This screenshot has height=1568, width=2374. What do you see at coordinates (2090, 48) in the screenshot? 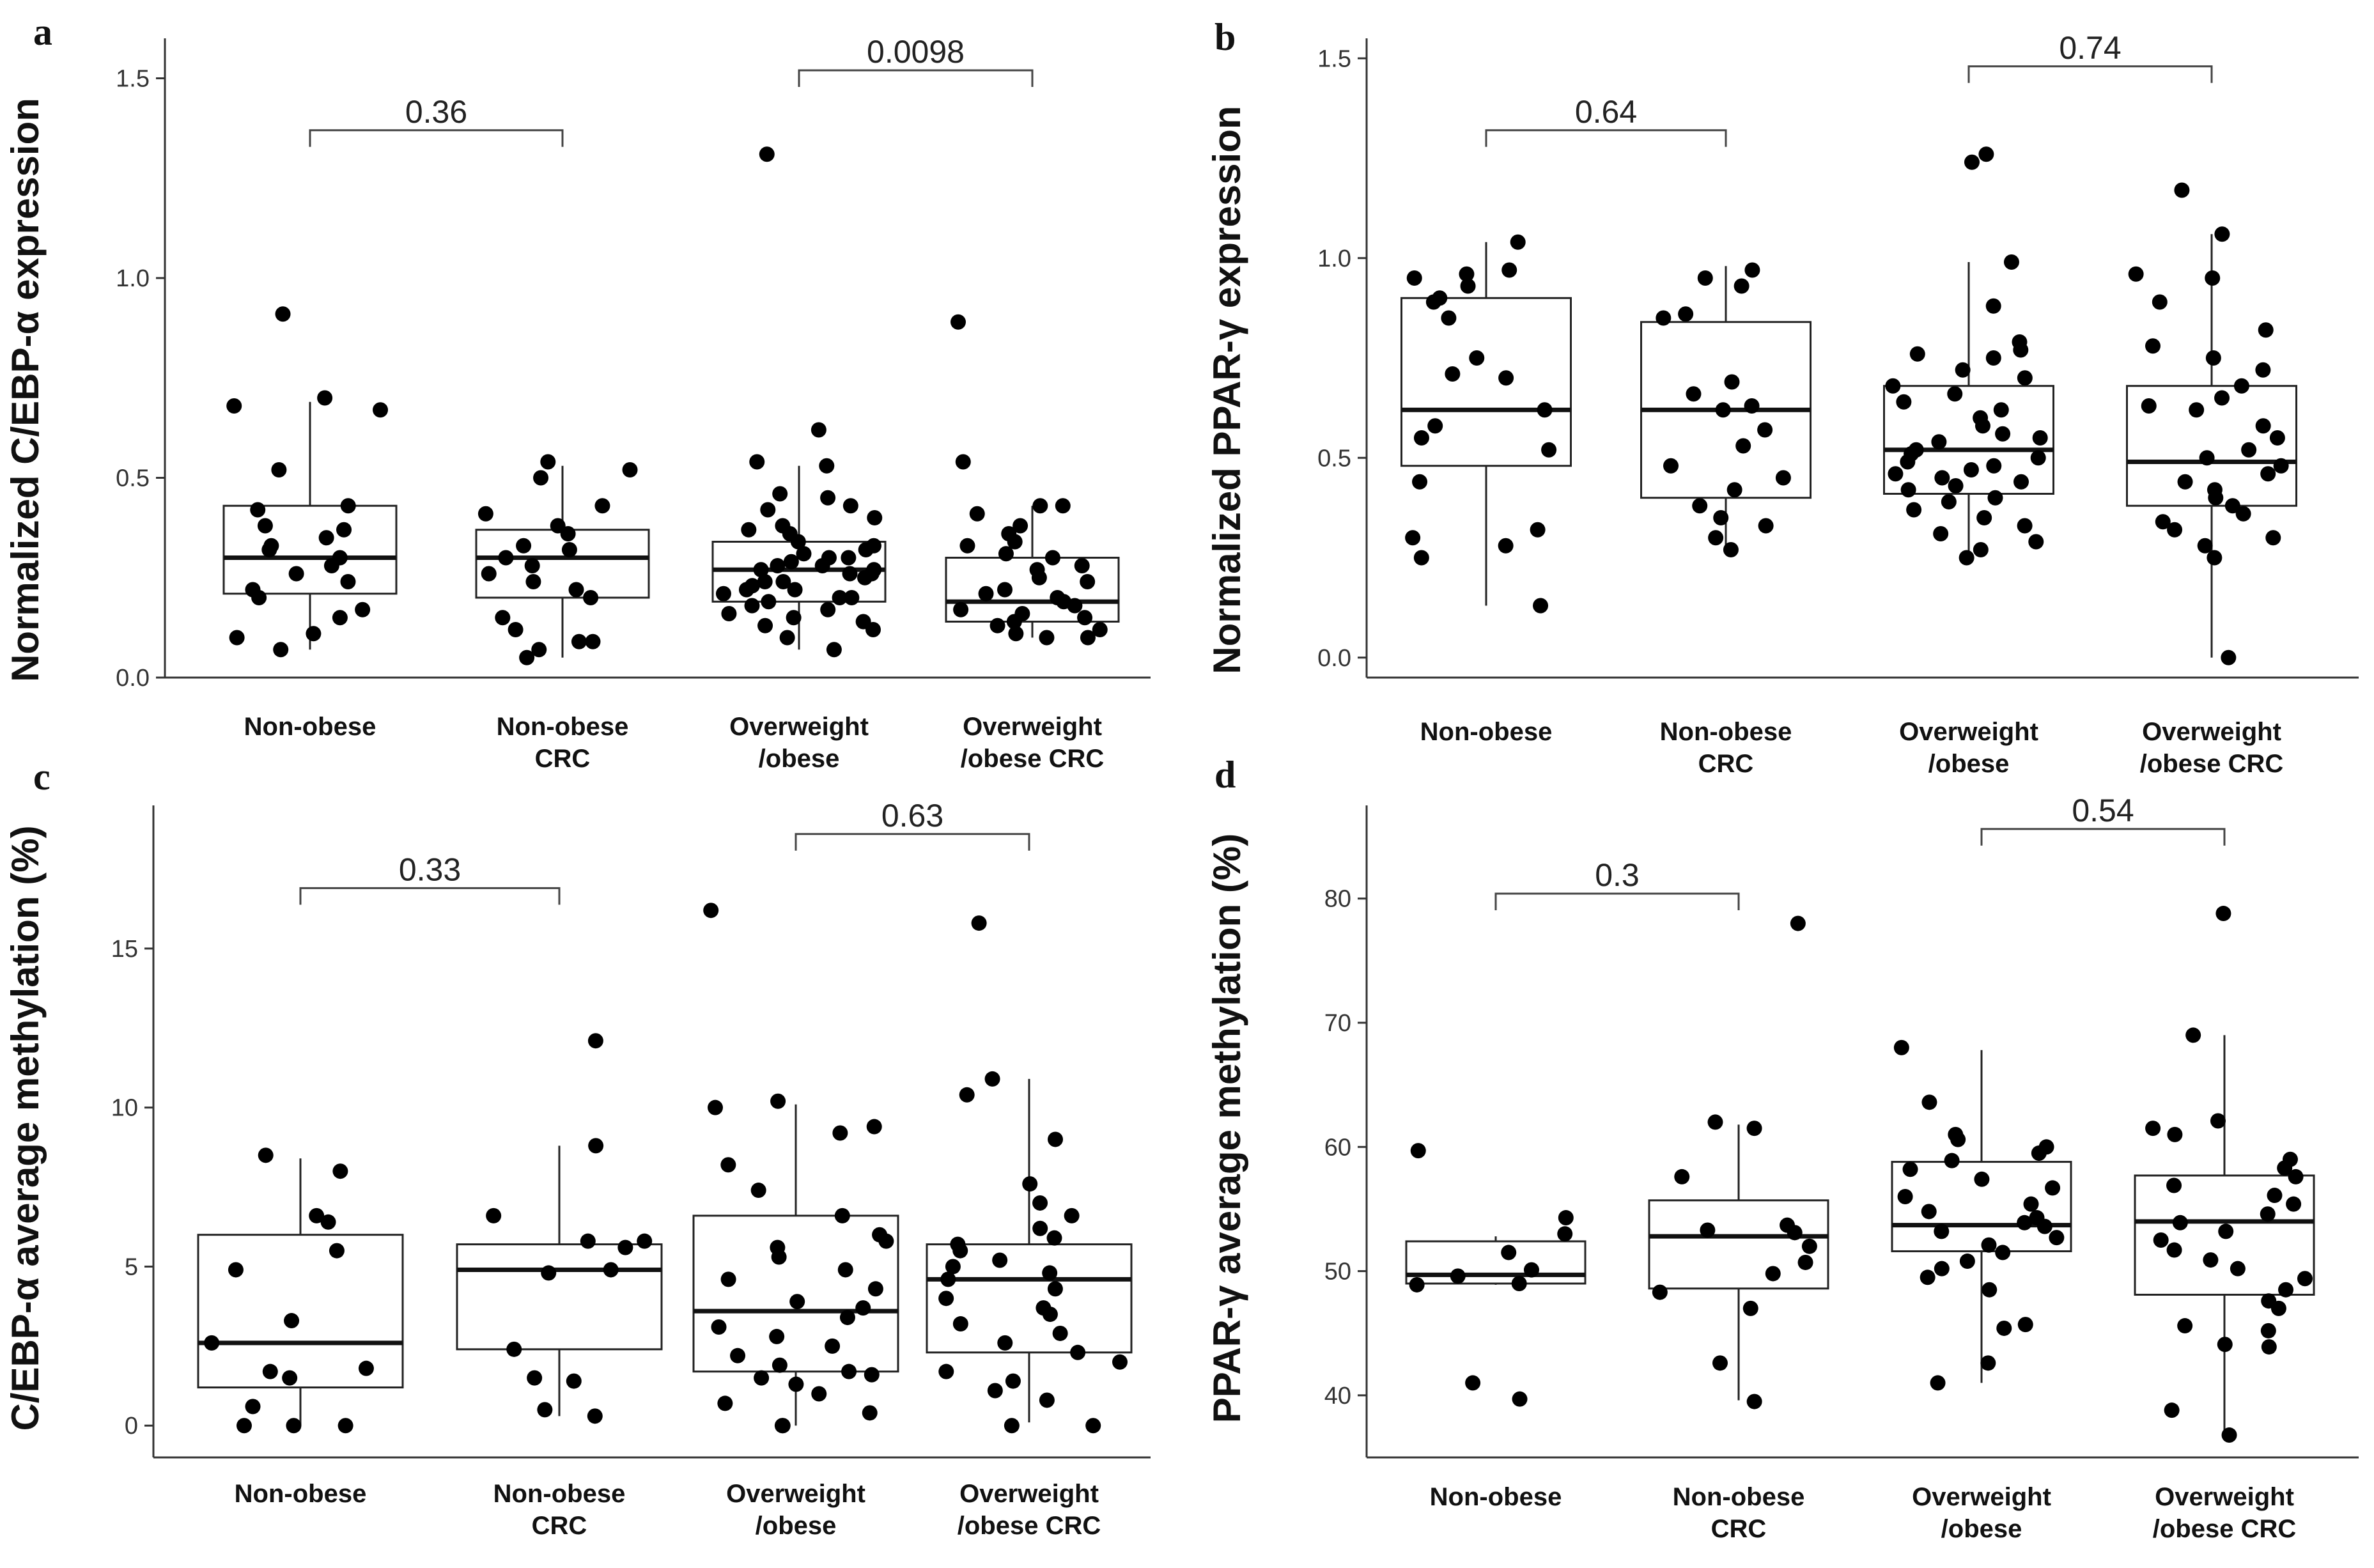
I see `p-value-label: 0.74` at bounding box center [2090, 48].